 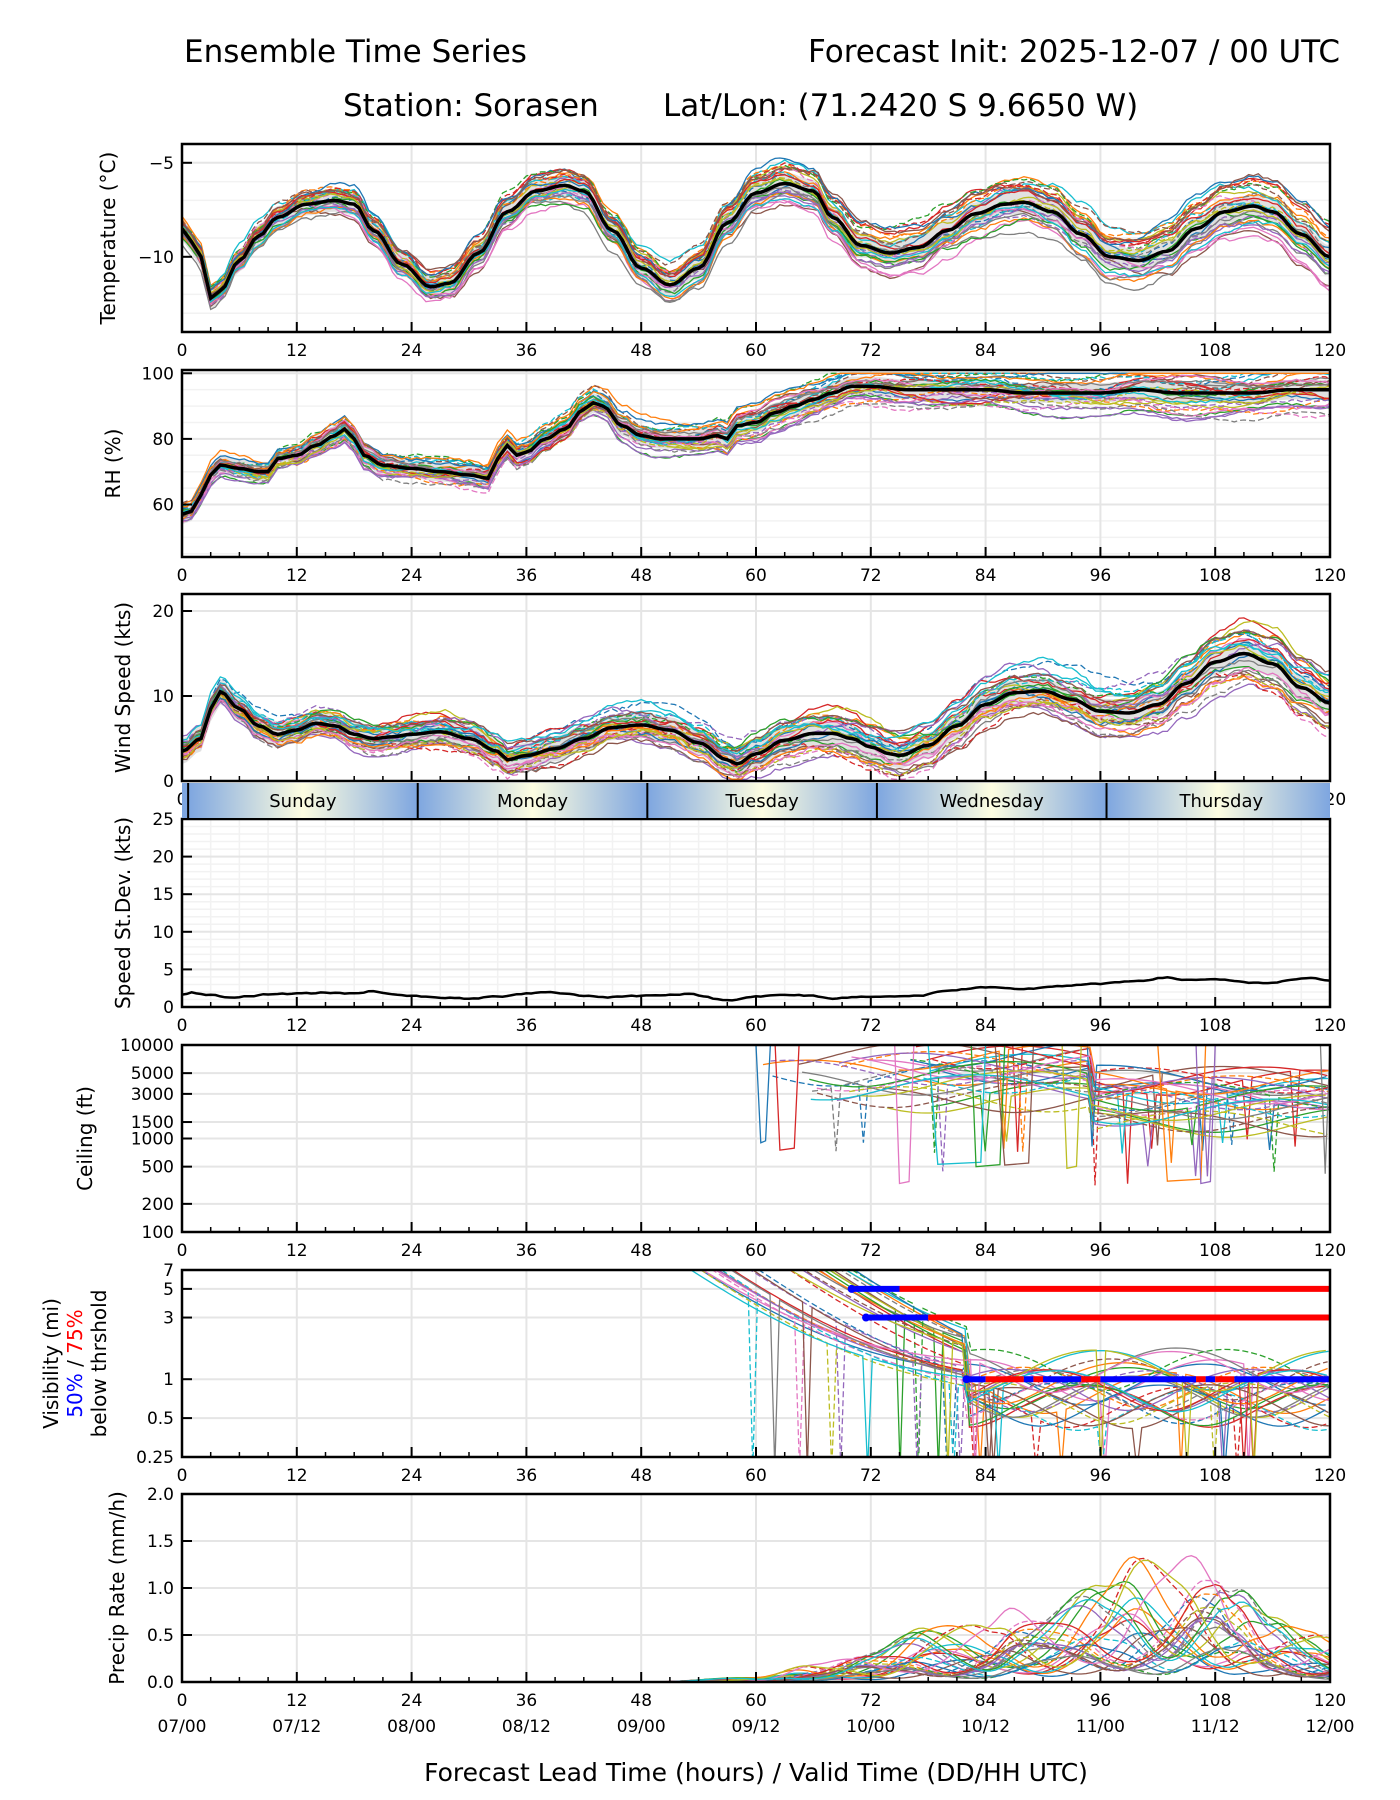 I want to click on y-axis-label-threshold: below thrshold, so click(x=99, y=1364).